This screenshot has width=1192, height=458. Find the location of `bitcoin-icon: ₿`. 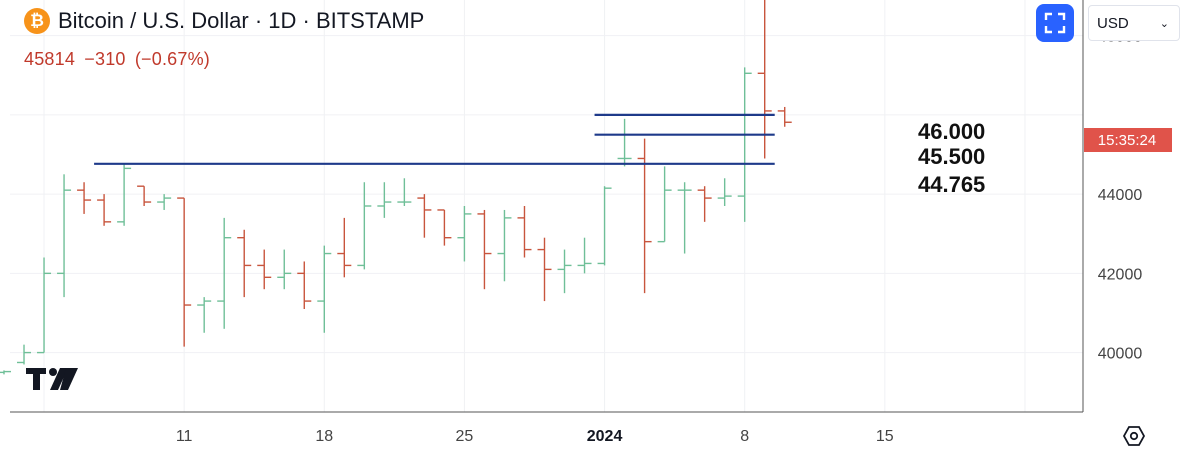

bitcoin-icon: ₿ is located at coordinates (37, 21).